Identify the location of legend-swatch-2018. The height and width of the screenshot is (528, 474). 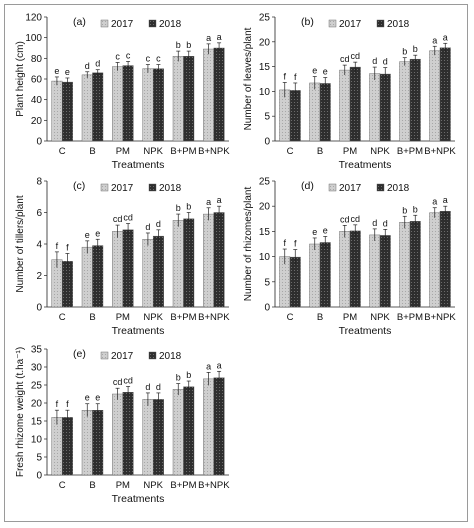
(152, 23).